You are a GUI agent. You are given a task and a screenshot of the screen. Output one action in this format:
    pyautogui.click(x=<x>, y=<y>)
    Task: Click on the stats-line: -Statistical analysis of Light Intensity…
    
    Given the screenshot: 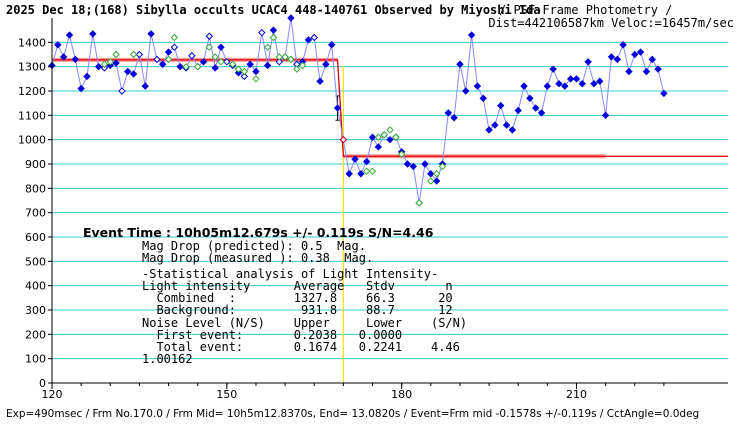 What is the action you would take?
    pyautogui.click(x=290, y=274)
    